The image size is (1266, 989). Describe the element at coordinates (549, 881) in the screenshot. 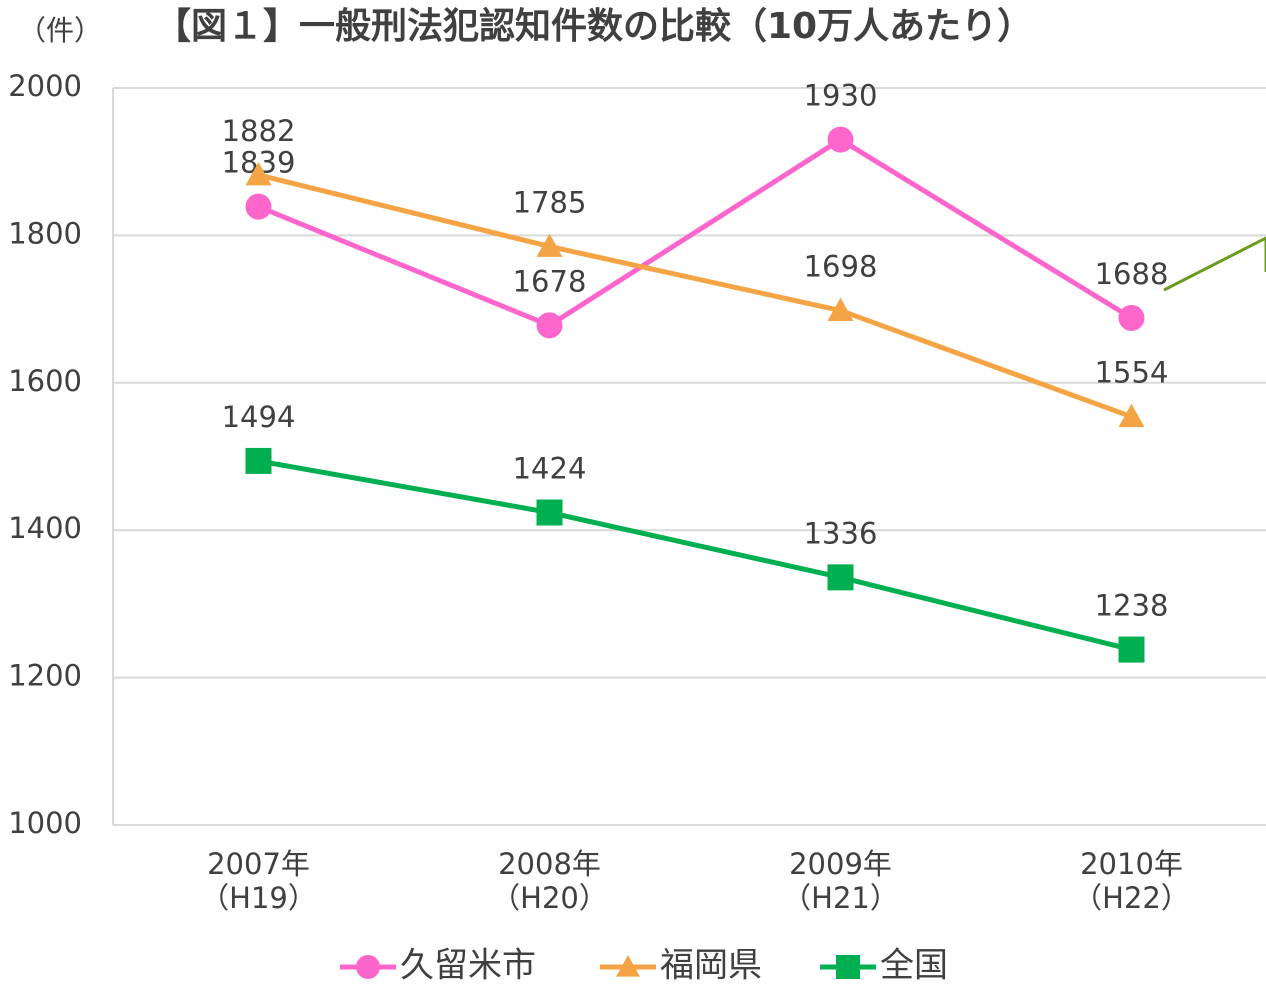

I see `x-tick-label: 2008年 （H20）` at that location.